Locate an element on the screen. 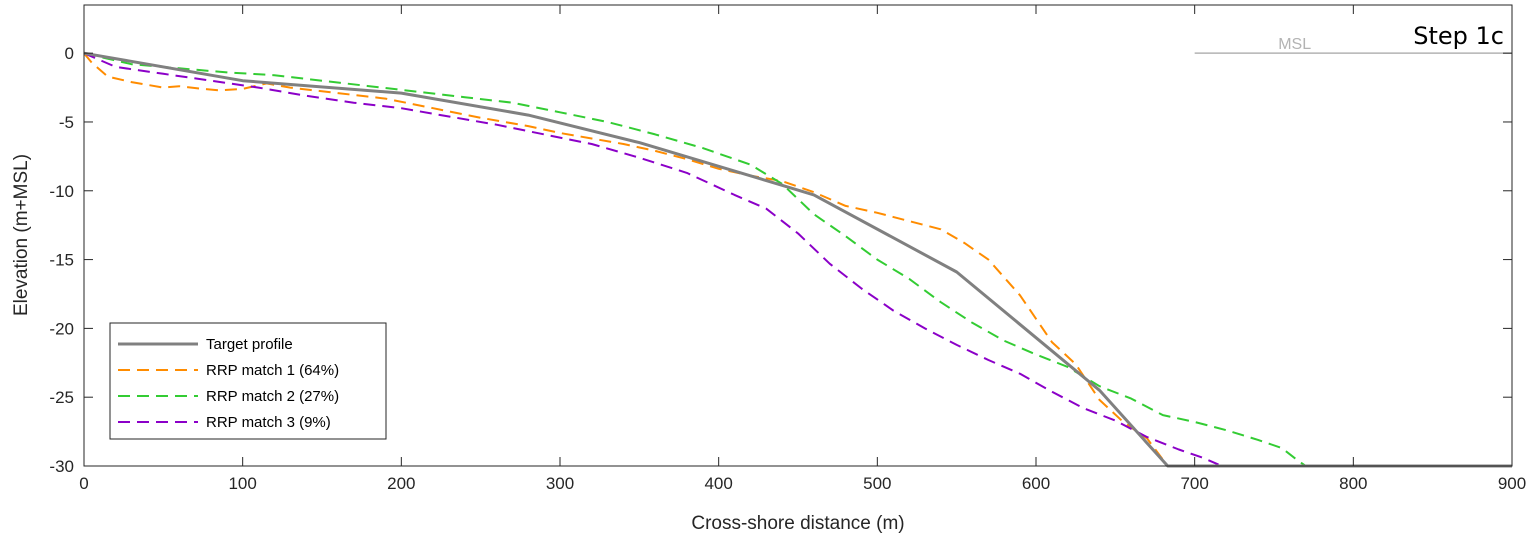  x-axis-label: Cross-shore distance (m) is located at coordinates (797, 523).